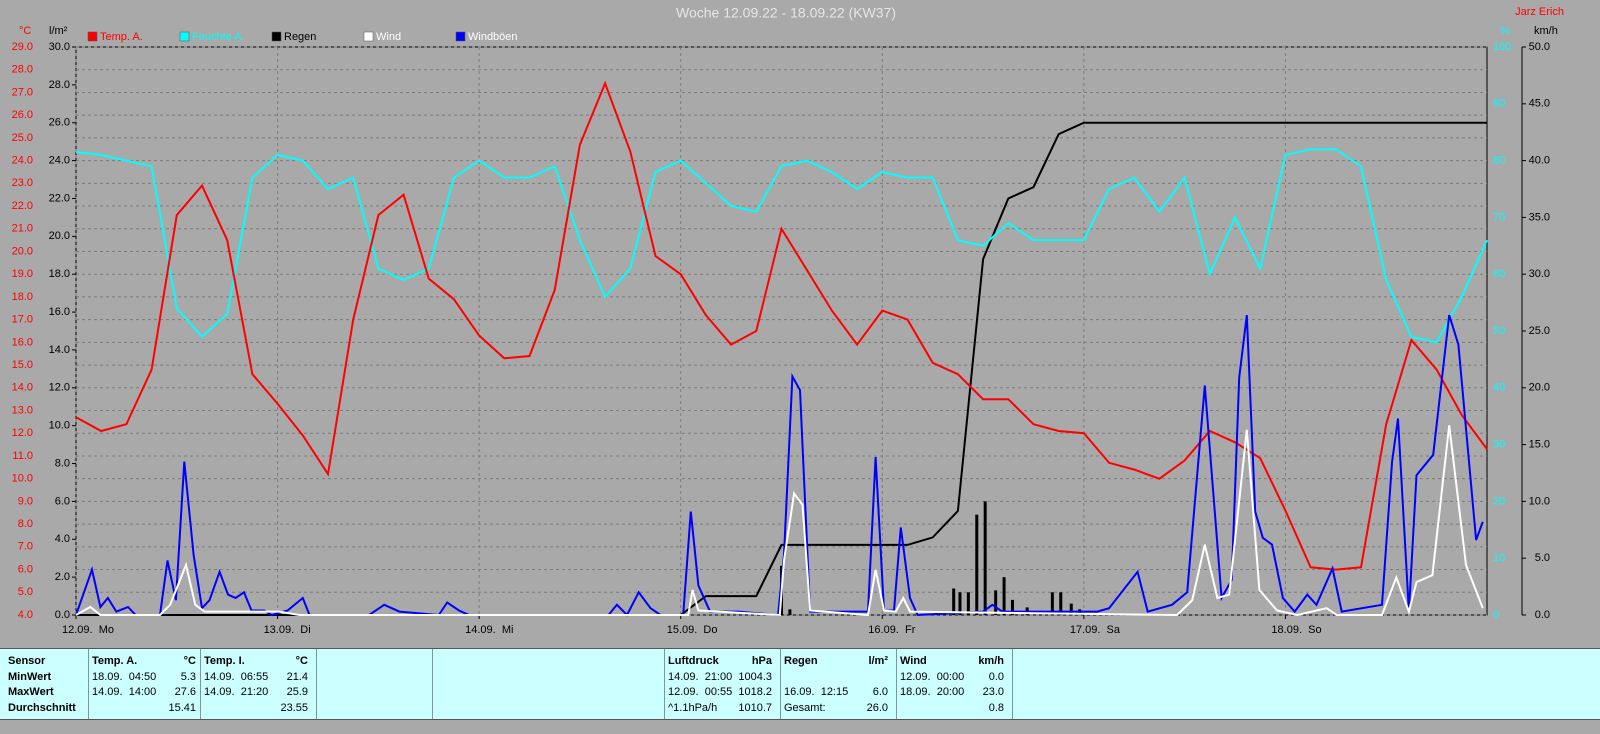  I want to click on legend-label: Temp. A., so click(121, 37).